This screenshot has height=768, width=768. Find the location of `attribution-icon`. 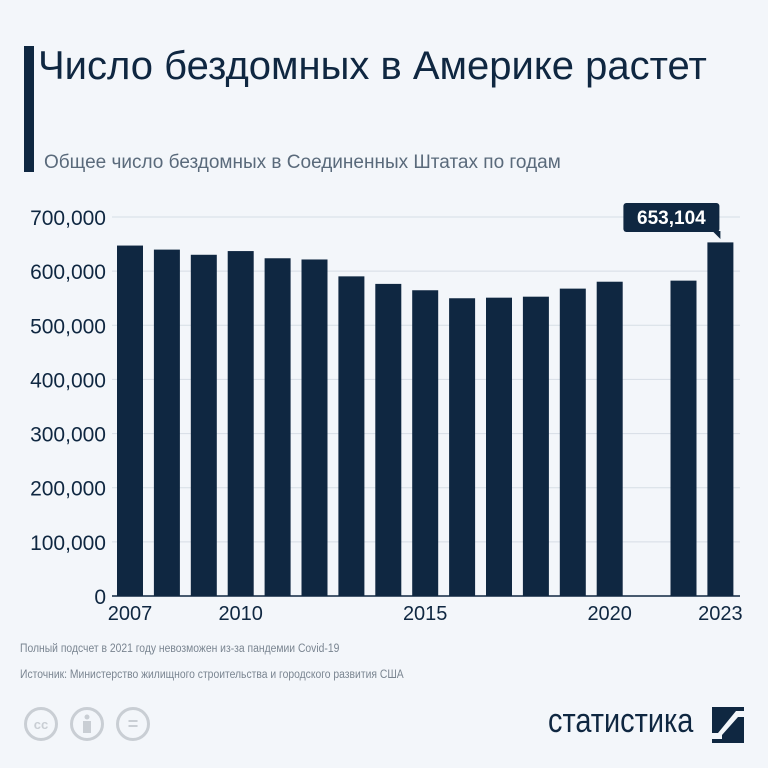

attribution-icon is located at coordinates (87, 724).